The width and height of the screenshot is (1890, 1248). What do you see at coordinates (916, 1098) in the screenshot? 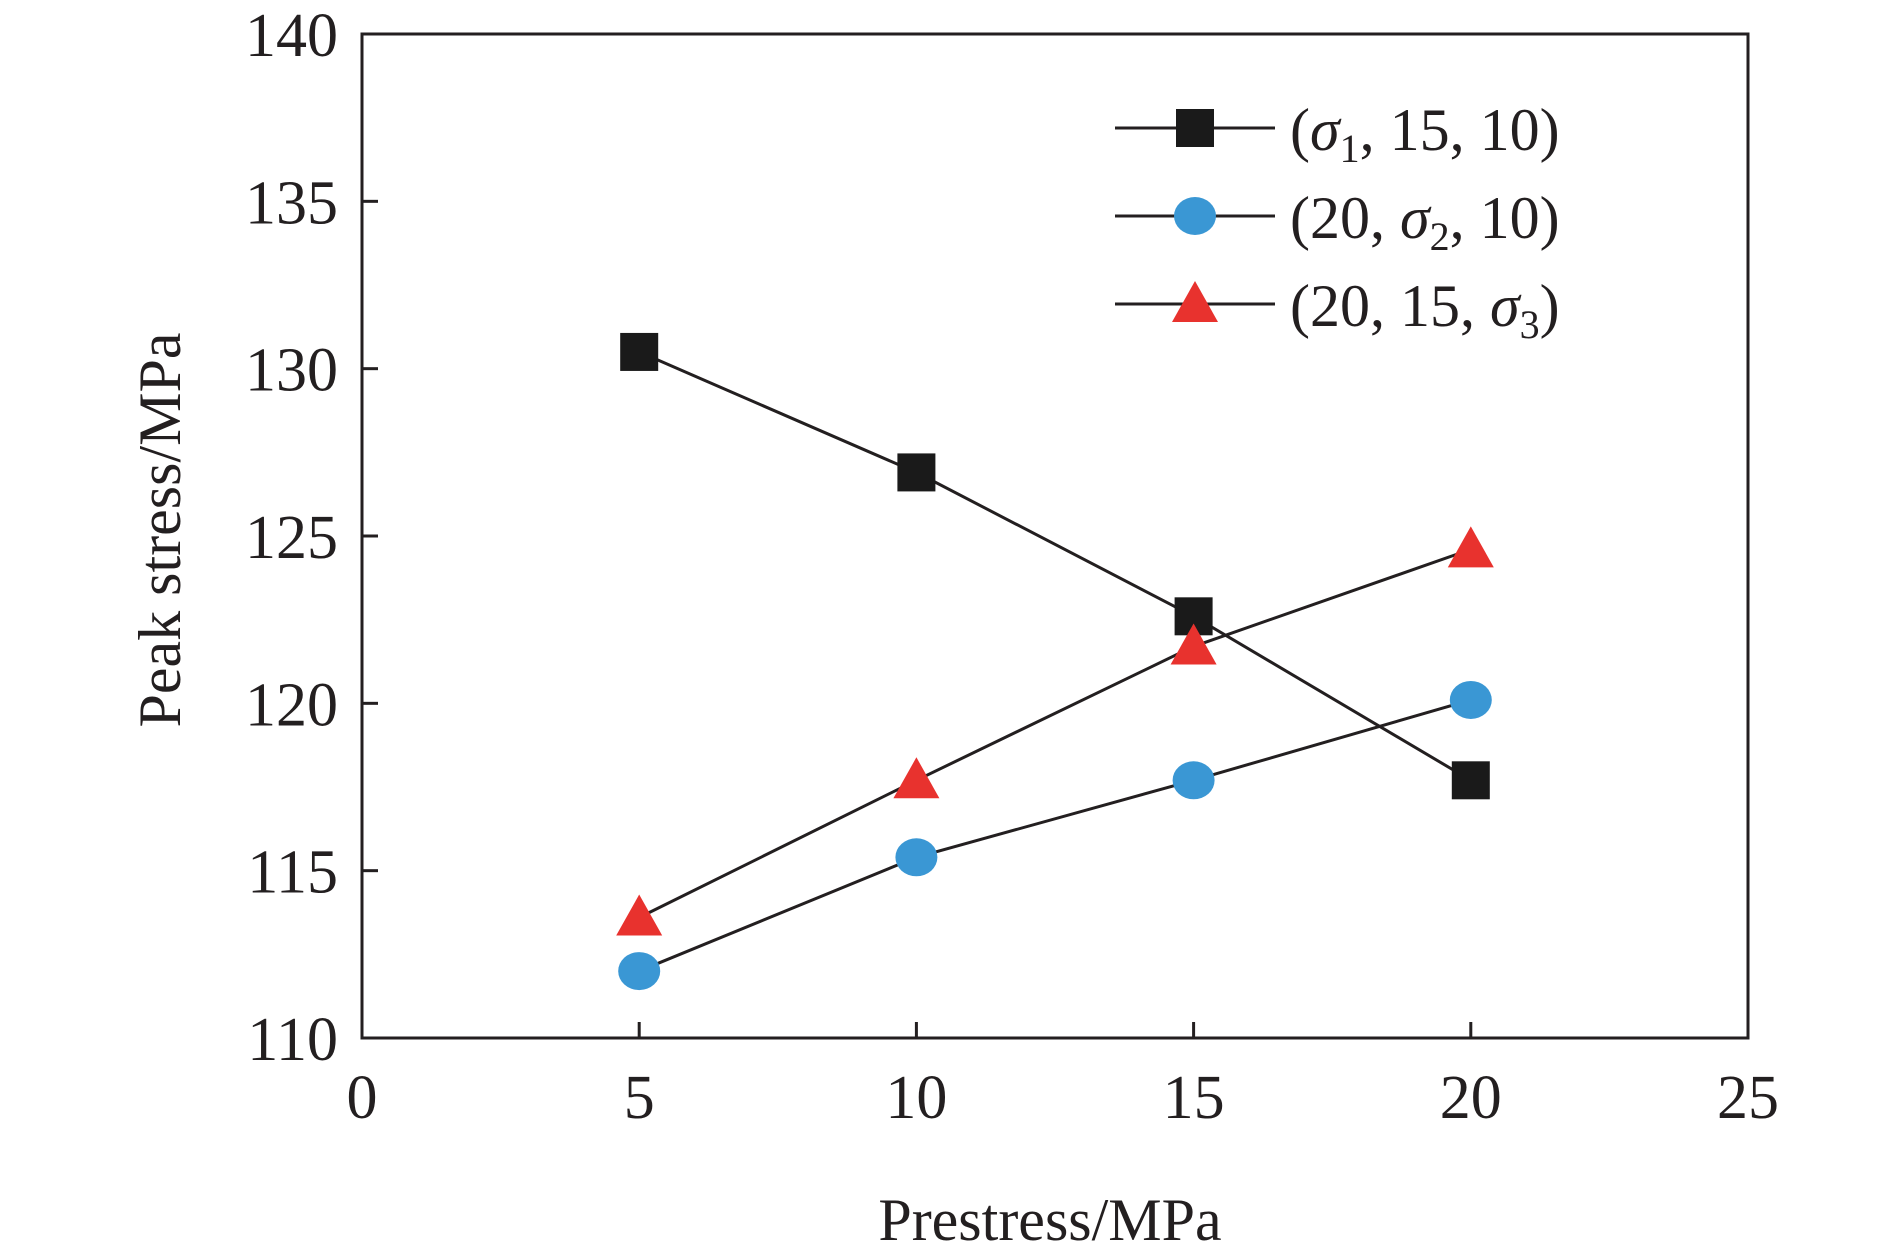
I see `x-tick-label: 10` at bounding box center [916, 1098].